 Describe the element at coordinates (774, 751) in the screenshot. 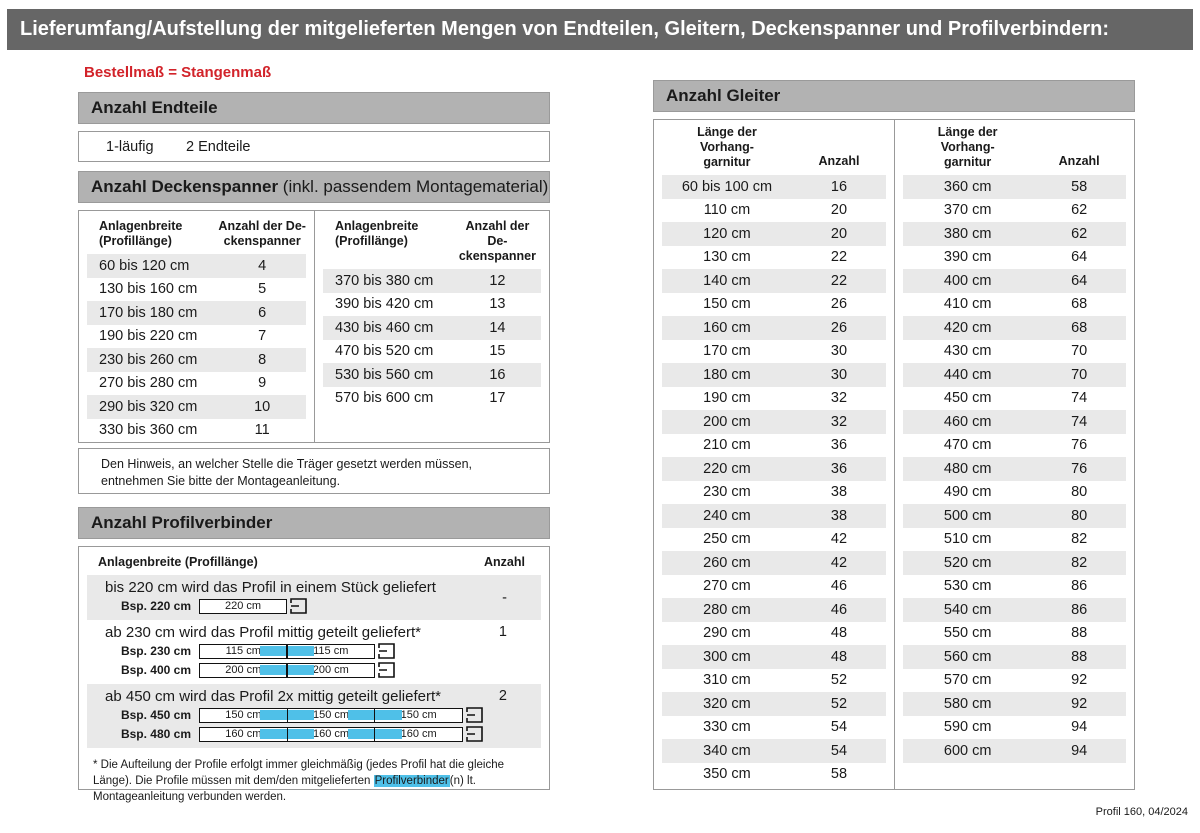

I see `table-row: 340 cm 54` at that location.